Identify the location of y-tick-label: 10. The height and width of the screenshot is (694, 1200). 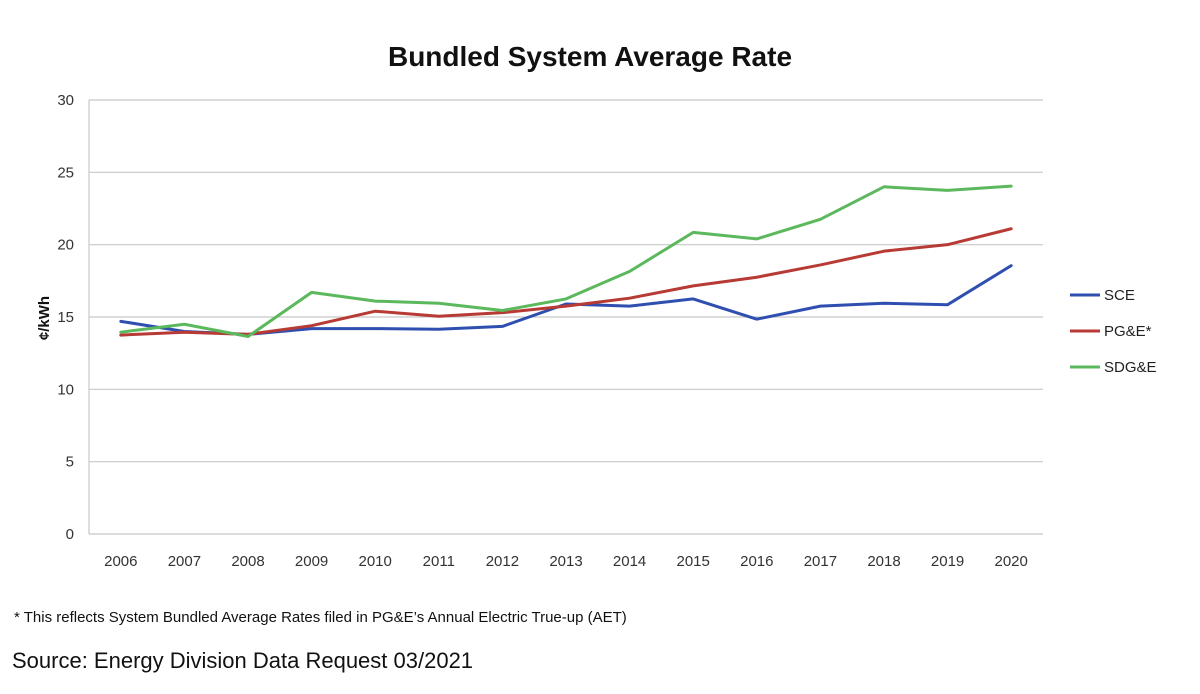
(65, 389).